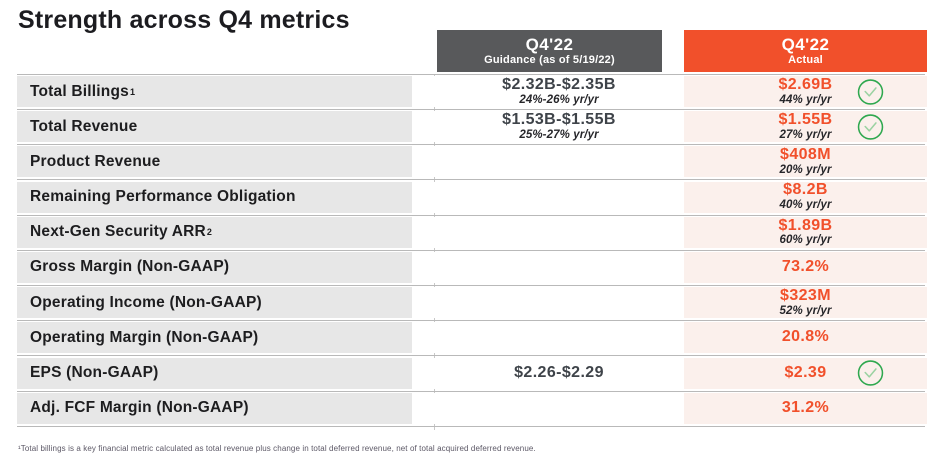 This screenshot has width=929, height=453. Describe the element at coordinates (95, 161) in the screenshot. I see `metric-label-text: Product Revenue` at that location.